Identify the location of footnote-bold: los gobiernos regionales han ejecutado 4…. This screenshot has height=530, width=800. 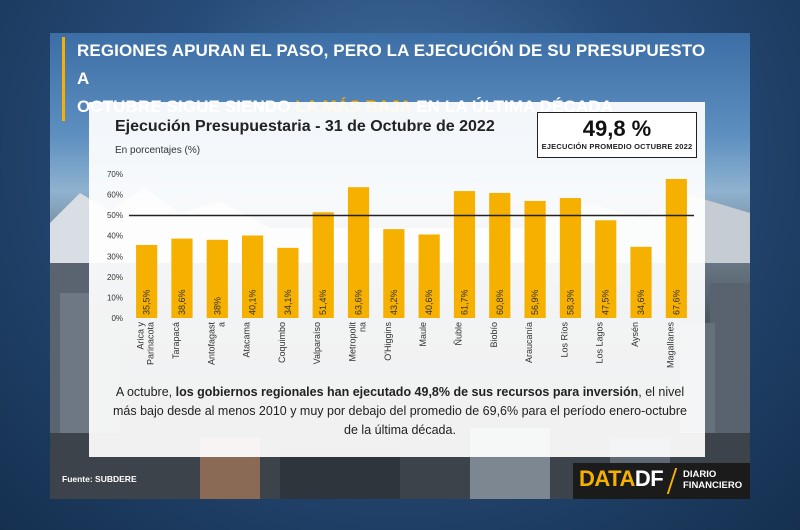
(407, 392).